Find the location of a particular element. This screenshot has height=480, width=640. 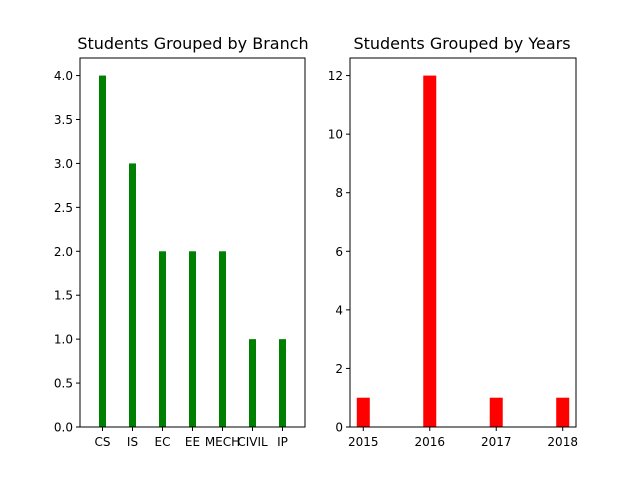

branch-bar-mech is located at coordinates (222, 339).